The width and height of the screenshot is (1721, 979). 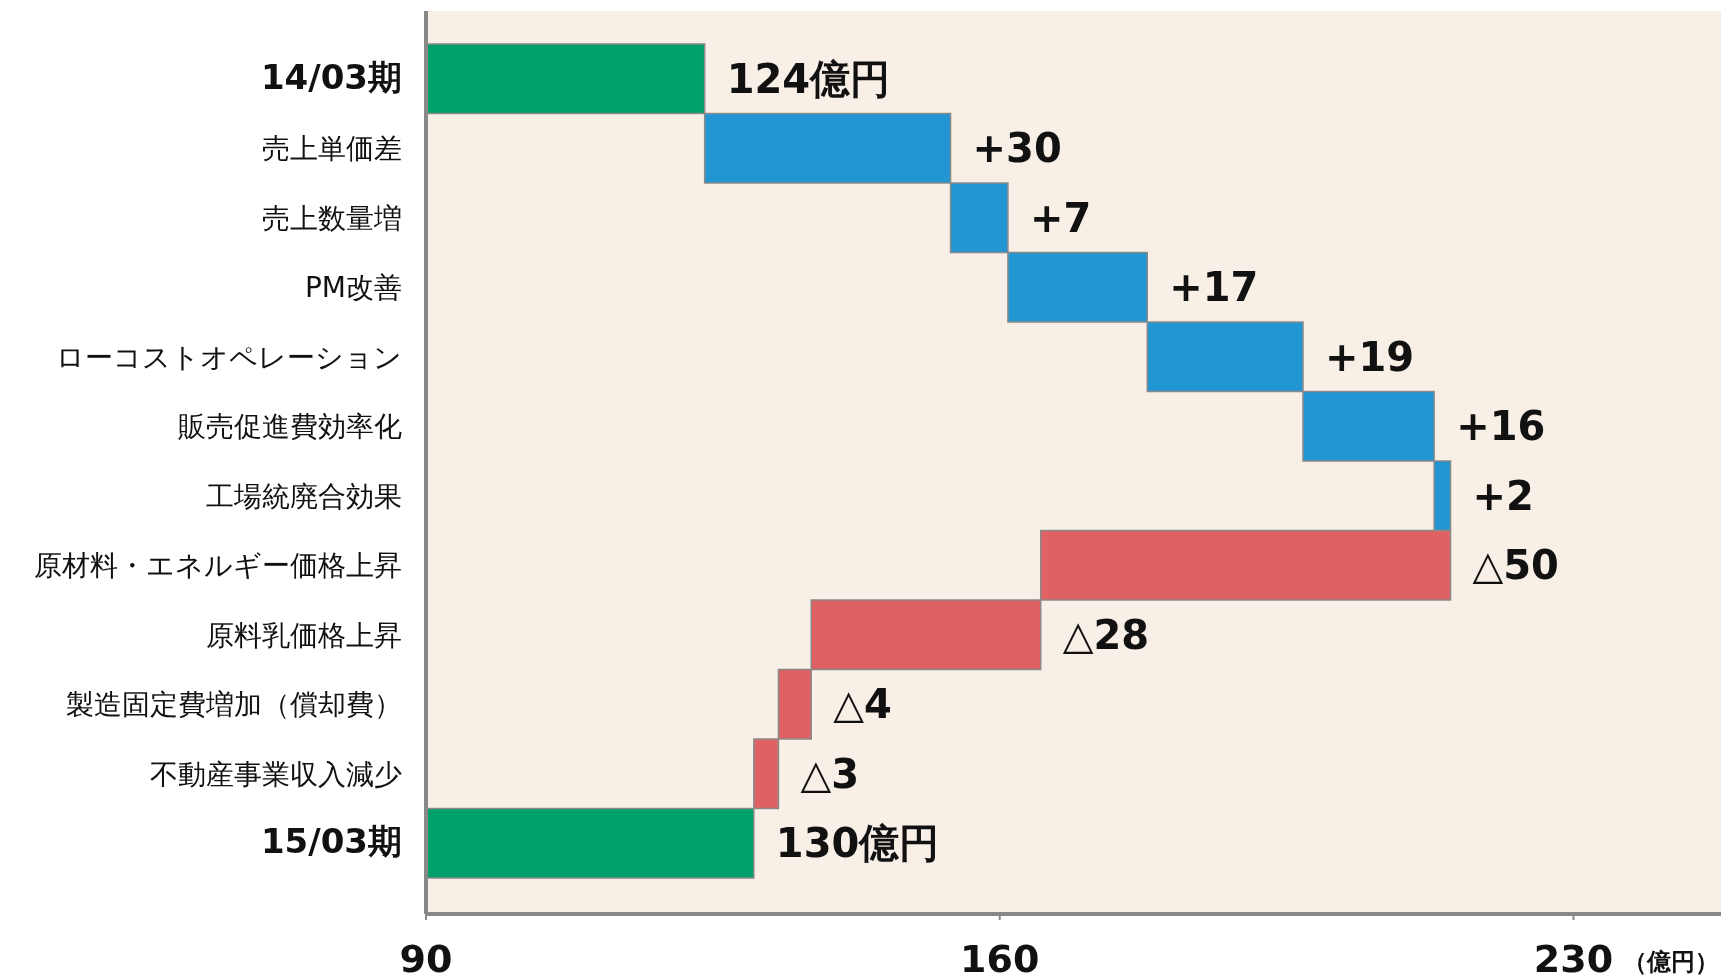 What do you see at coordinates (1503, 495) in the screenshot?
I see `data-label: +2` at bounding box center [1503, 495].